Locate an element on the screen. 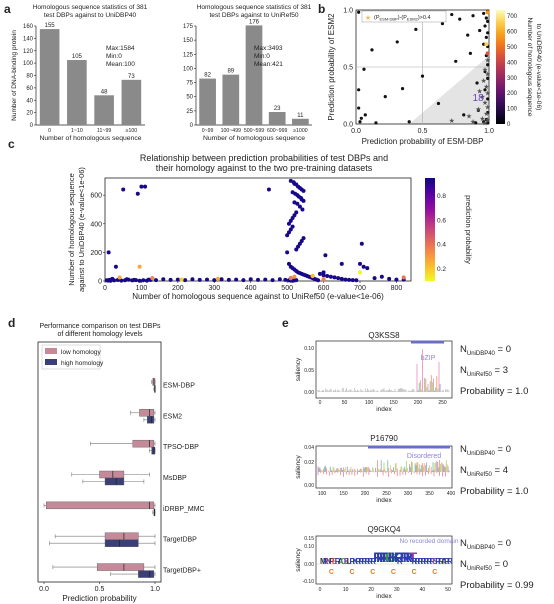 This screenshot has width=554, height=604. e2-xtick-label: 400 is located at coordinates (451, 494).